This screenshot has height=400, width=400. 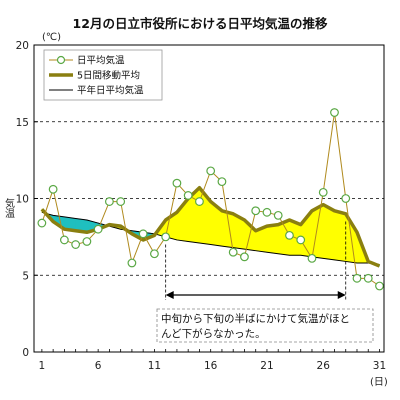 I want to click on tick-label-x-11: 11, so click(x=154, y=366).